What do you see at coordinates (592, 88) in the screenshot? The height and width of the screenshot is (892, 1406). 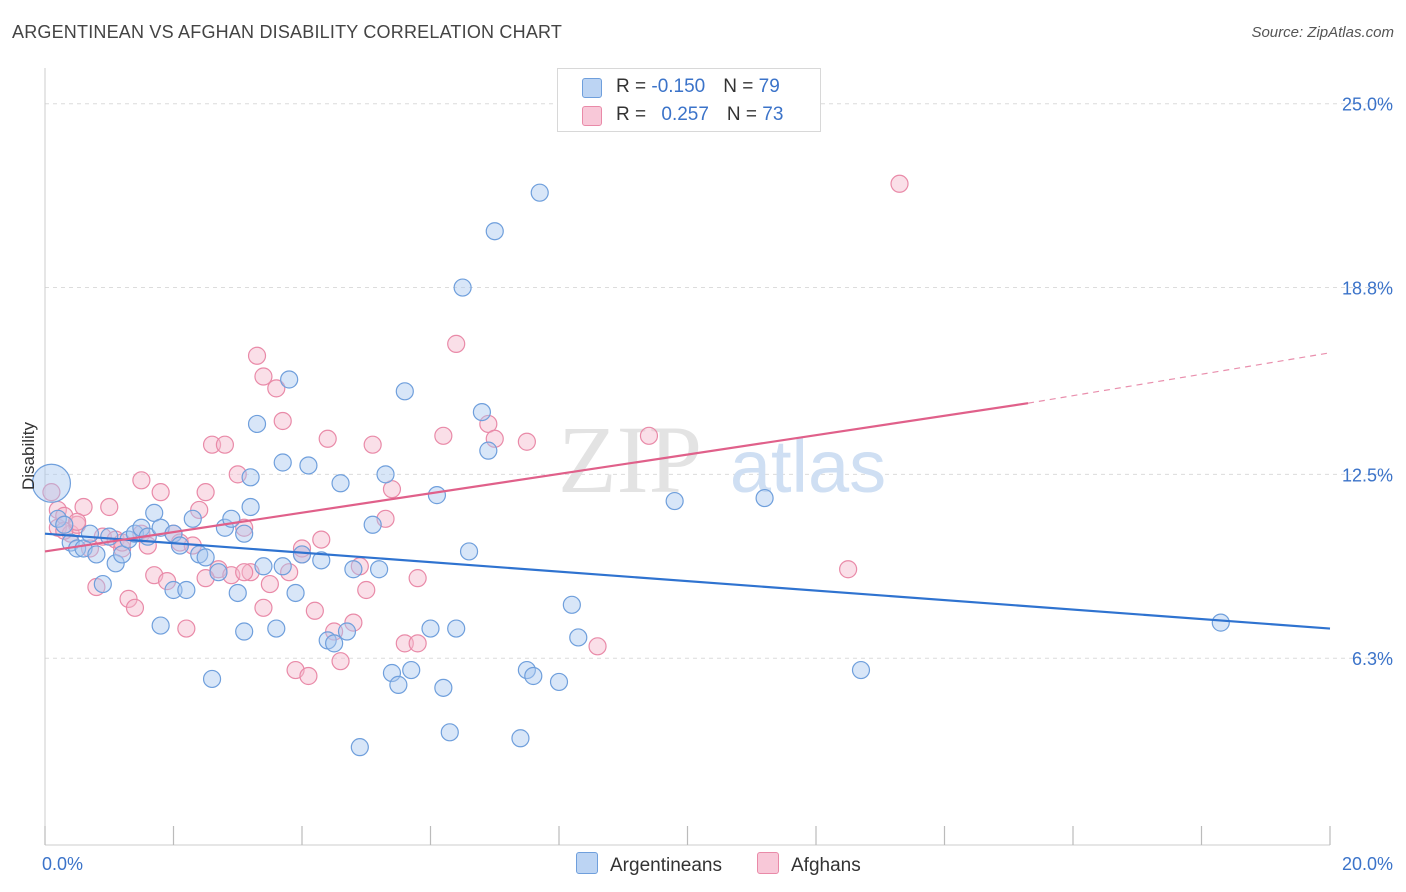 I see `legend-swatch-blue` at bounding box center [592, 88].